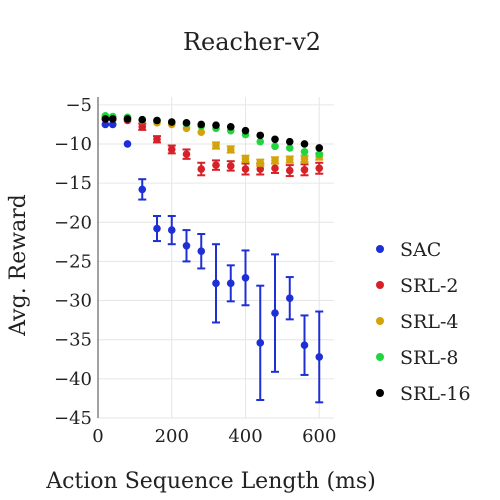 Image resolution: width=500 pixels, height=500 pixels. Describe the element at coordinates (319, 436) in the screenshot. I see `x-tick-label: 600` at that location.